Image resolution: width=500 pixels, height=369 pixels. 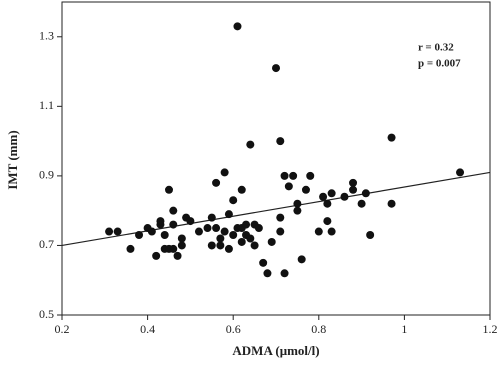 I want to click on annotation: p = 0.007, so click(x=439, y=64).